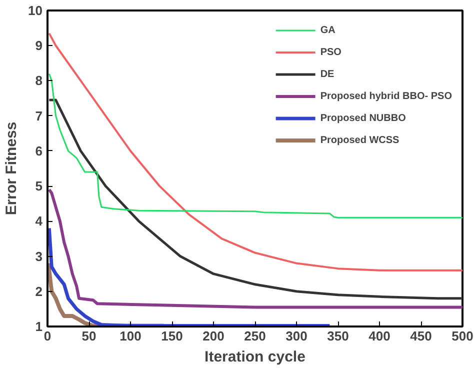  What do you see at coordinates (48, 336) in the screenshot?
I see `x-tick-label: 0` at bounding box center [48, 336].